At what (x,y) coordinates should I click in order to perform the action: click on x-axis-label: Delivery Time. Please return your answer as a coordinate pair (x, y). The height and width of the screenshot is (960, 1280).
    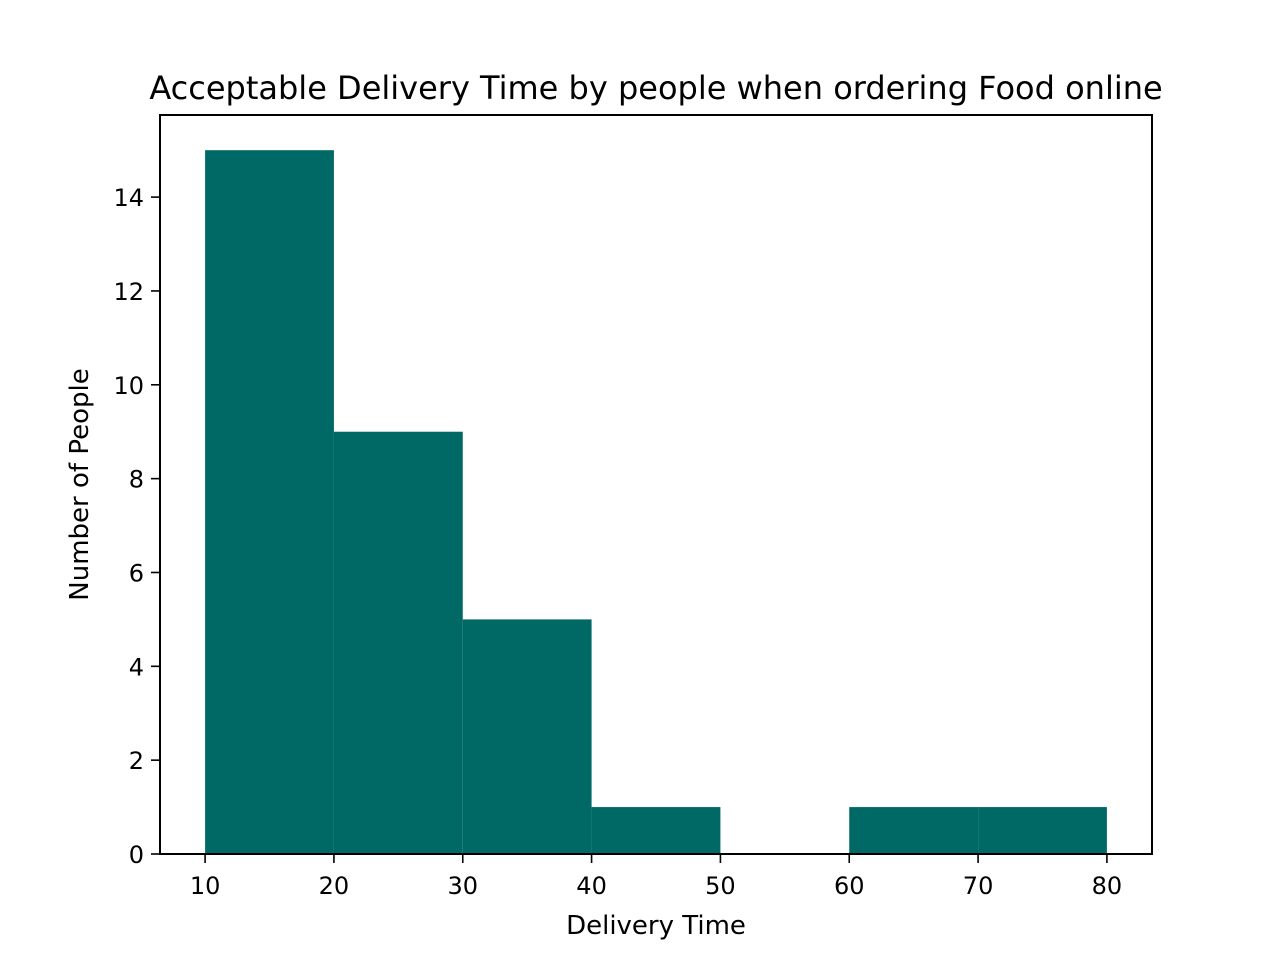
    Looking at the image, I should click on (656, 926).